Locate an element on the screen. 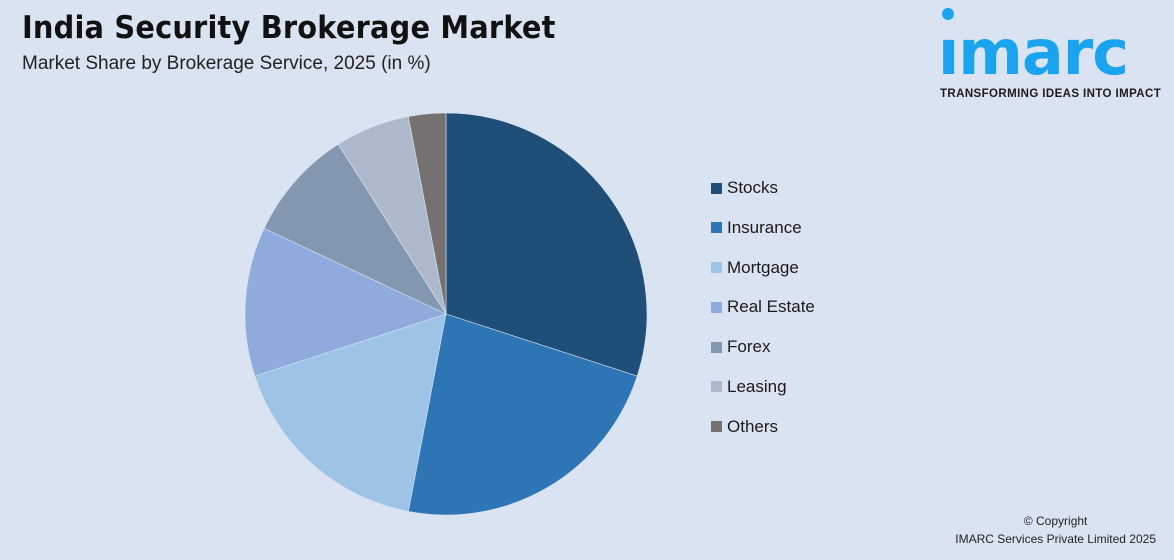 This screenshot has width=1174, height=560. pie-slice-stocks is located at coordinates (546, 244).